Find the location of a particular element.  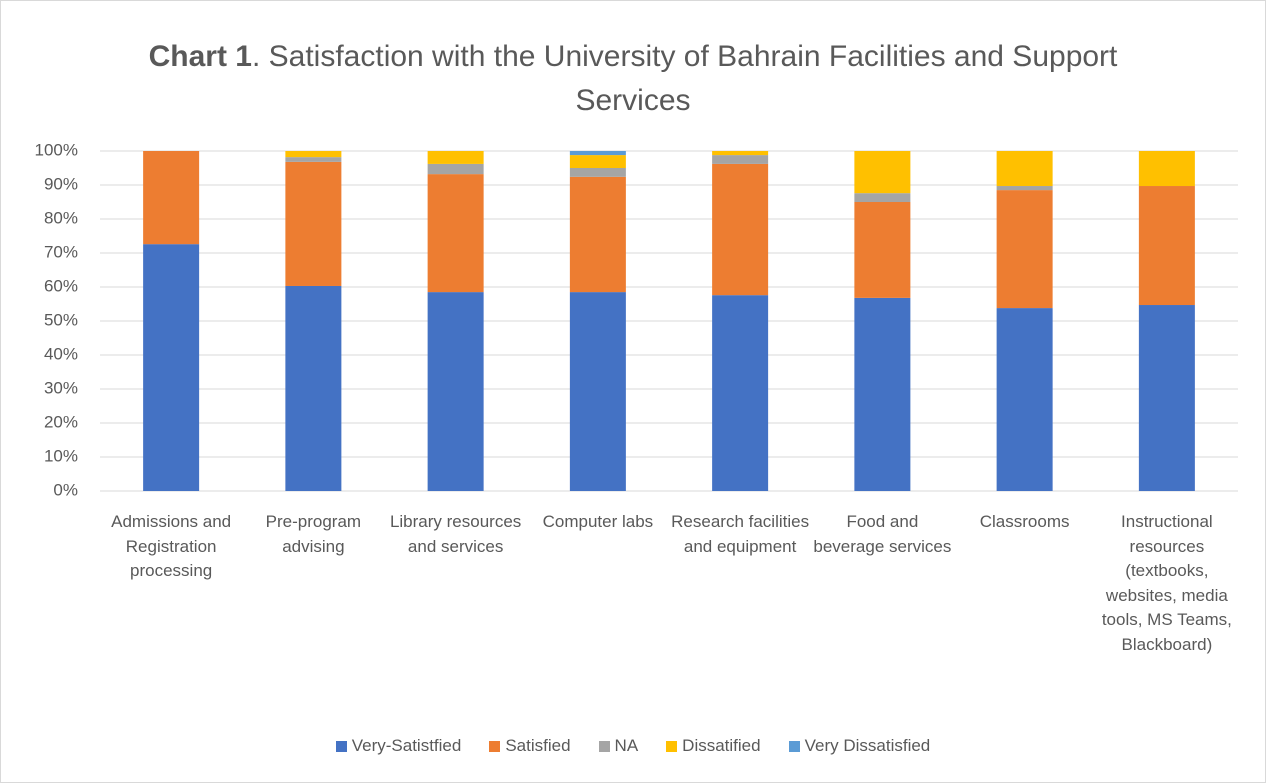

x-tick-label: Library resources and services is located at coordinates (455, 534).